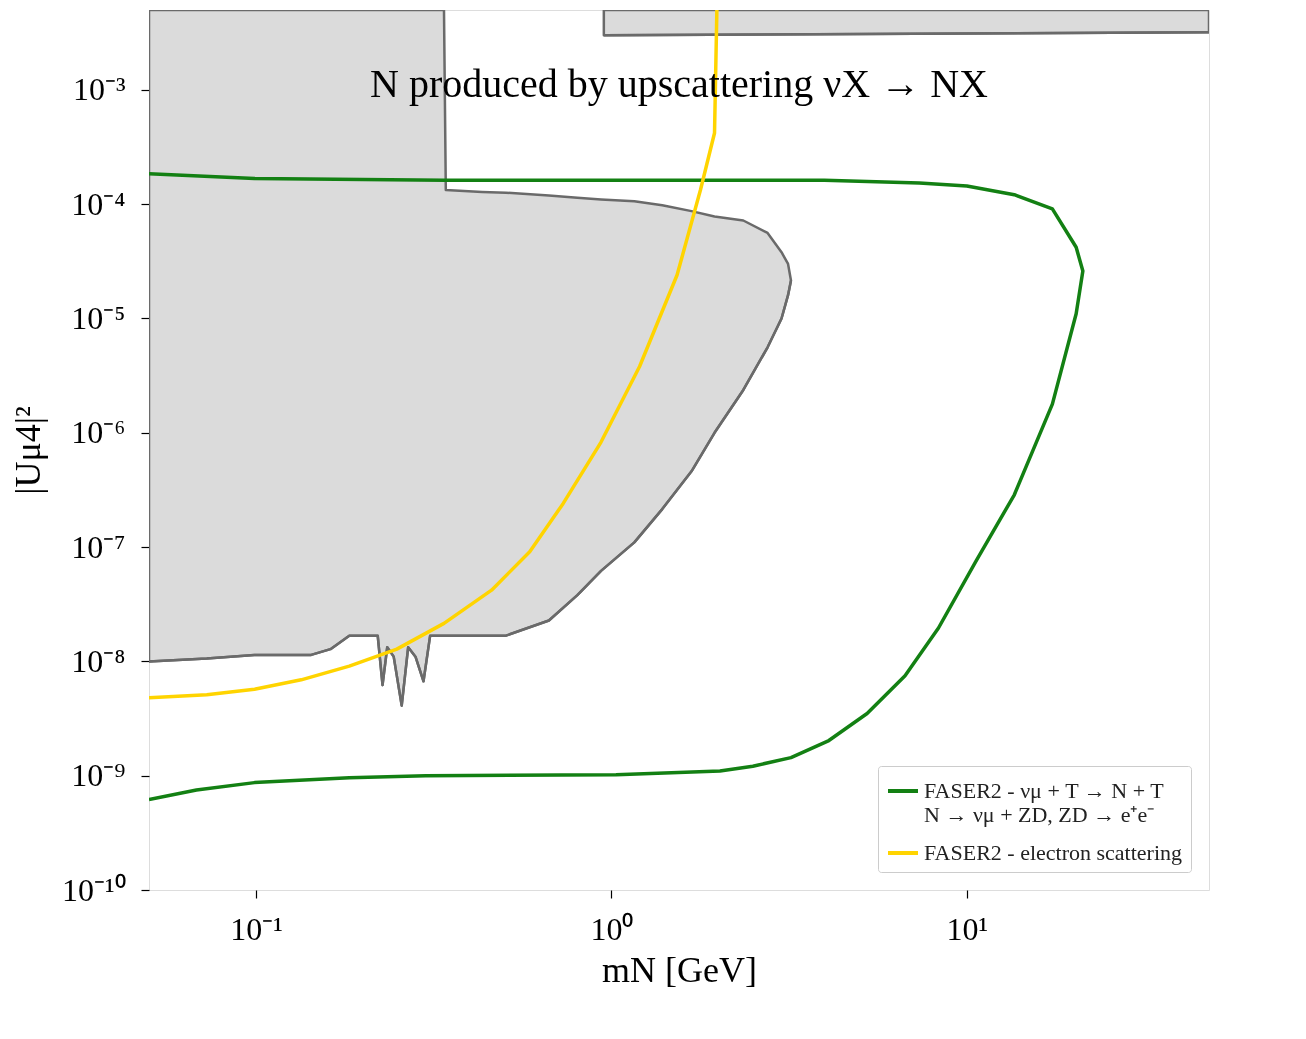  What do you see at coordinates (612, 928) in the screenshot?
I see `x-tick-label: 10⁰` at bounding box center [612, 928].